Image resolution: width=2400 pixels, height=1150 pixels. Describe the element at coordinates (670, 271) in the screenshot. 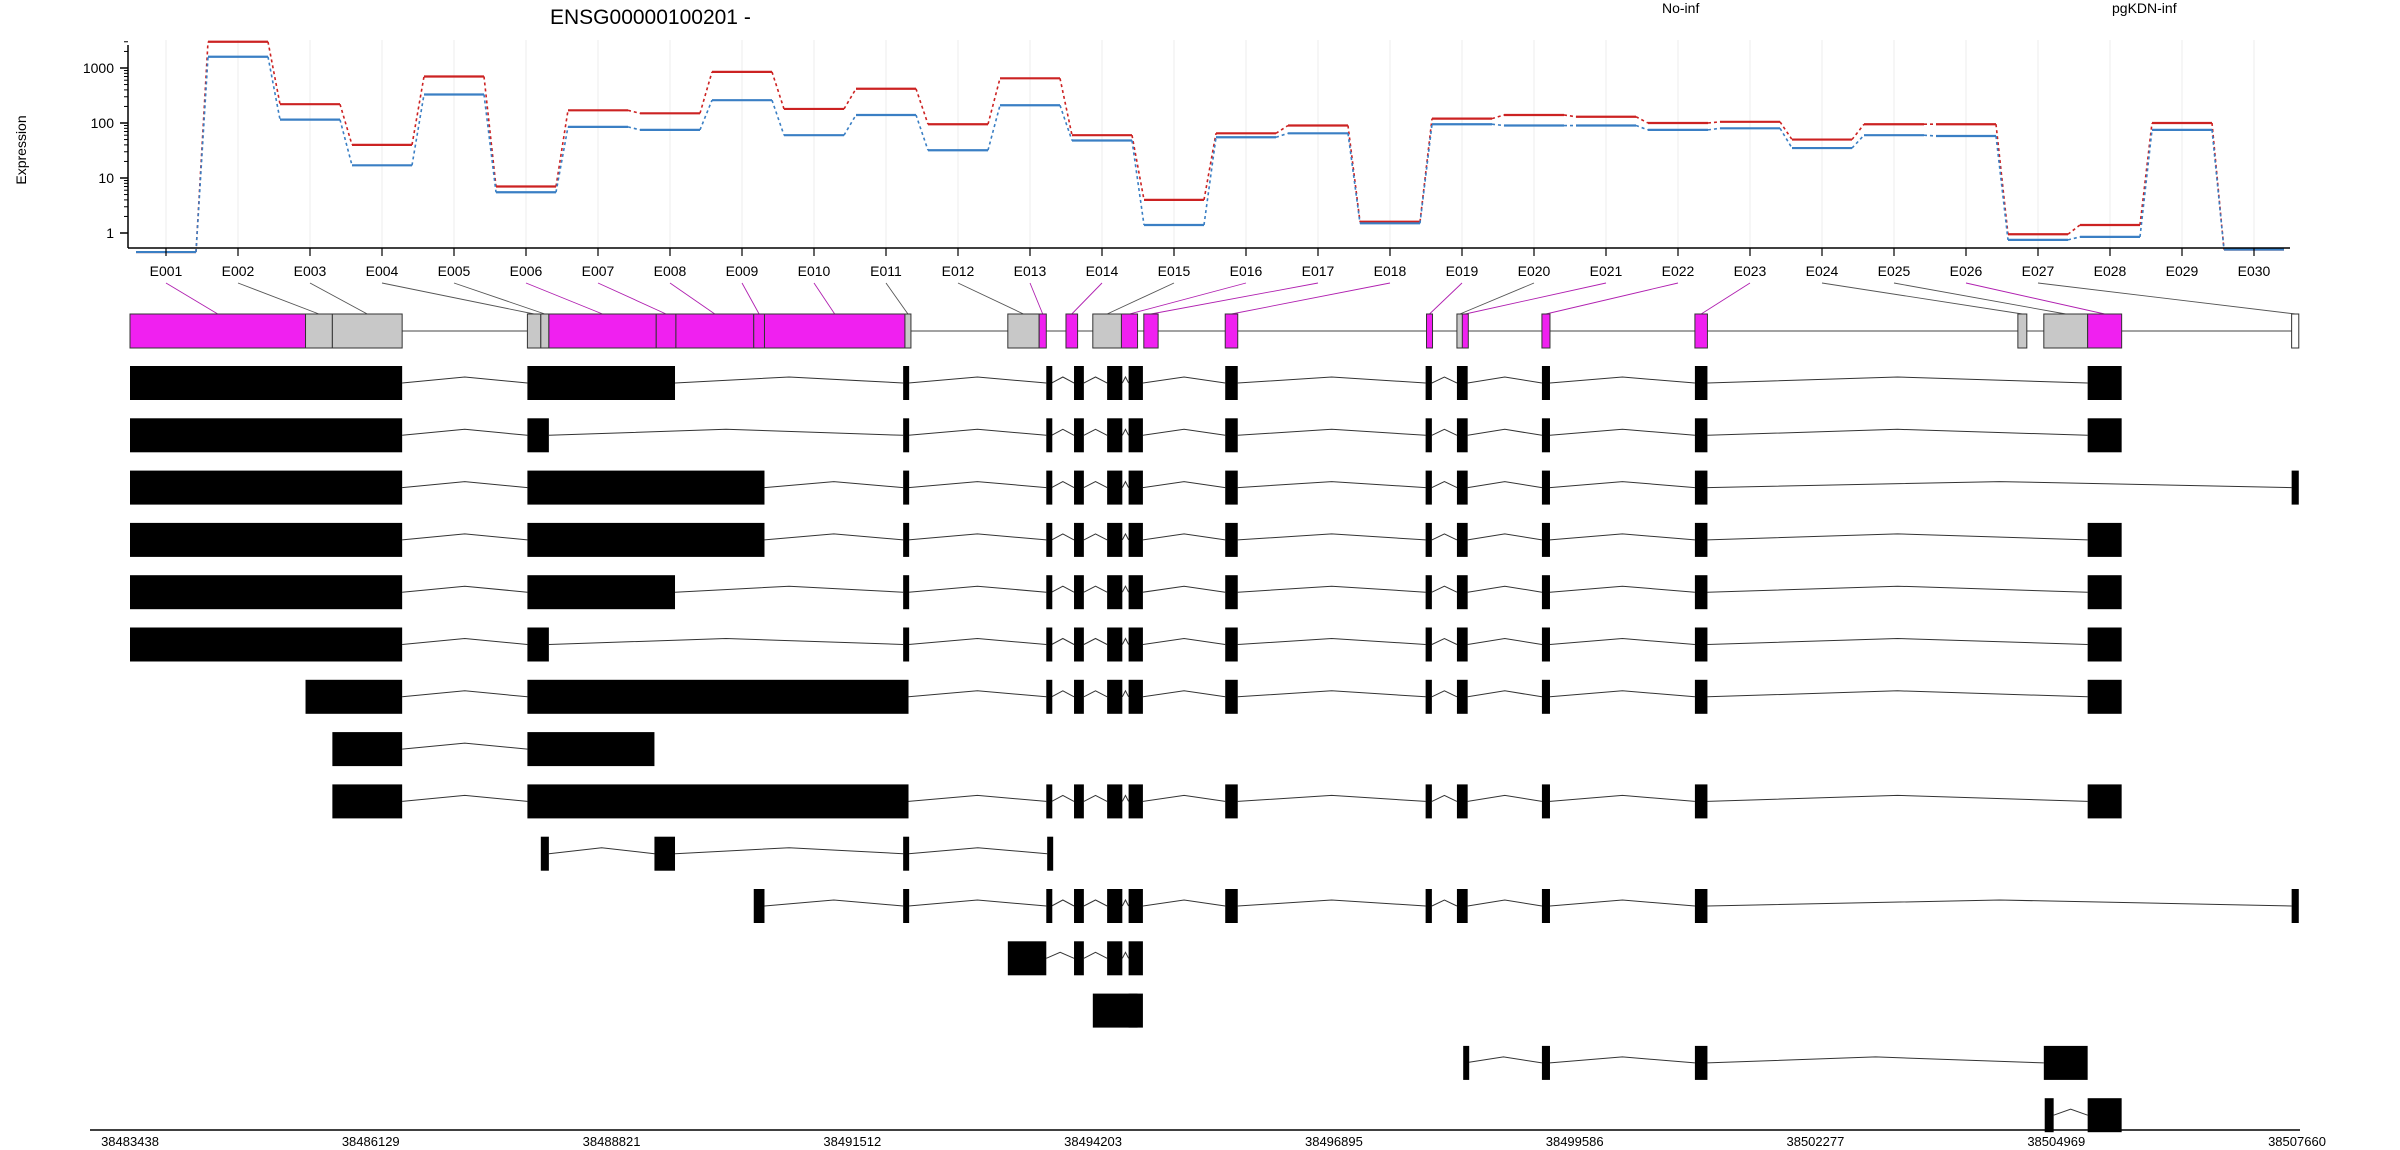

I see `x-tick-label: E008` at that location.